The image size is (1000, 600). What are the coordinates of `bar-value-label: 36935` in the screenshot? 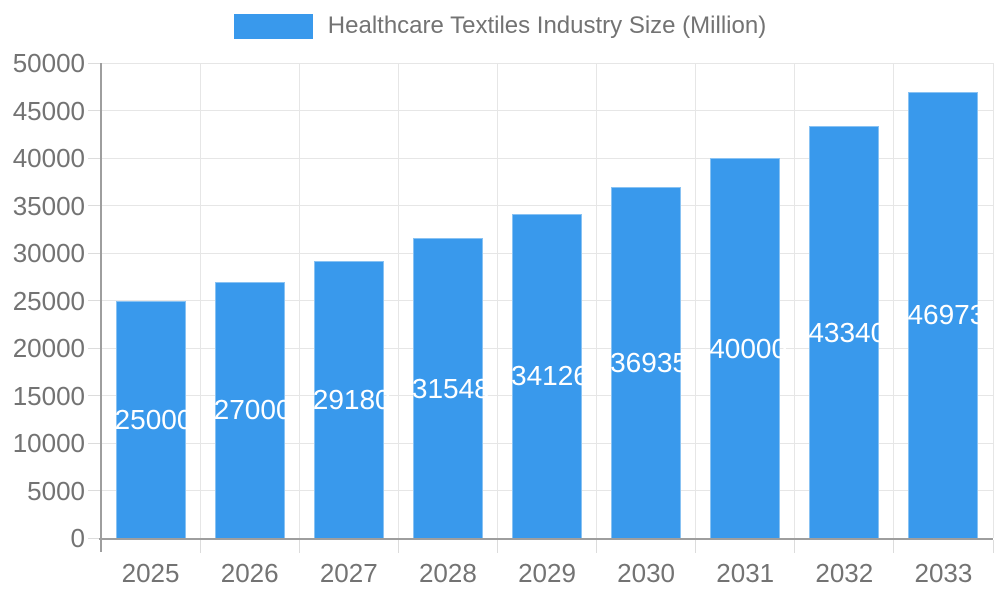 It's located at (649, 363).